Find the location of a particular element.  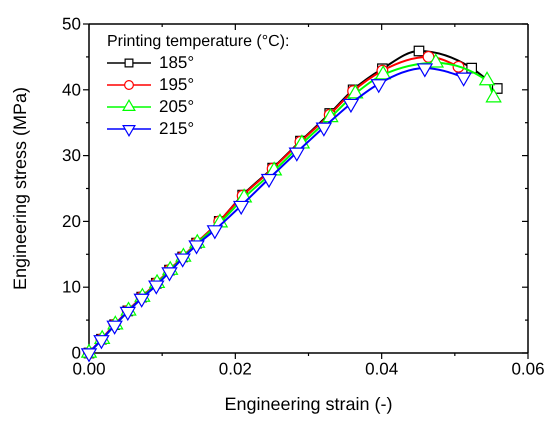

x-tick-label: 0.04 is located at coordinates (381, 369).